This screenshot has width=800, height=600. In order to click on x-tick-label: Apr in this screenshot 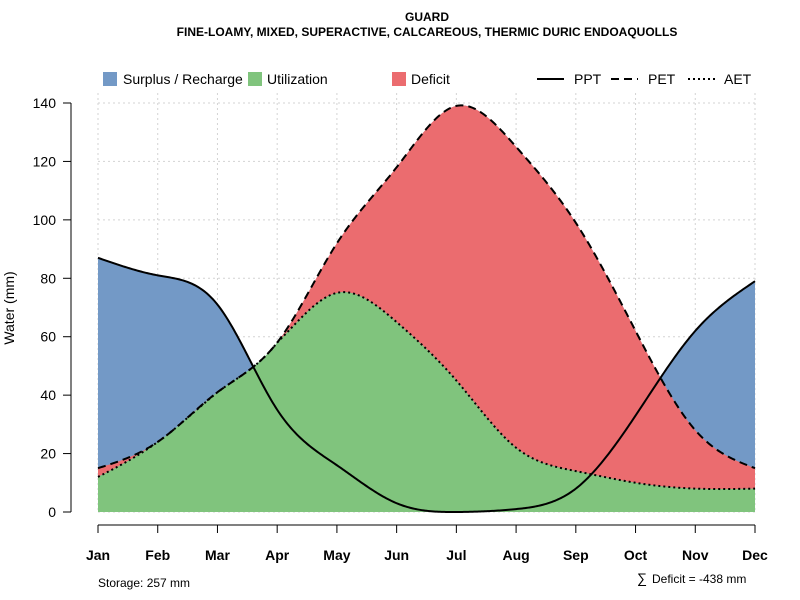, I will do `click(277, 555)`.